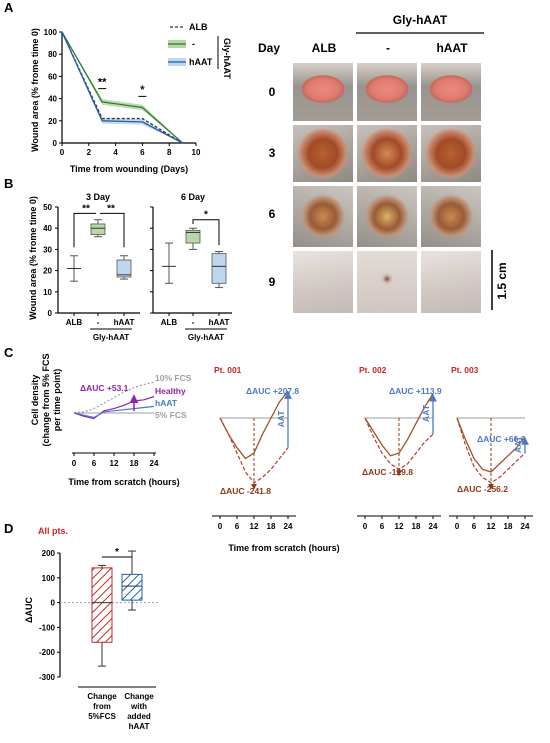 The height and width of the screenshot is (743, 550). Describe the element at coordinates (420, 20) in the screenshot. I see `photo-group-label: Gly-hAAT` at that location.